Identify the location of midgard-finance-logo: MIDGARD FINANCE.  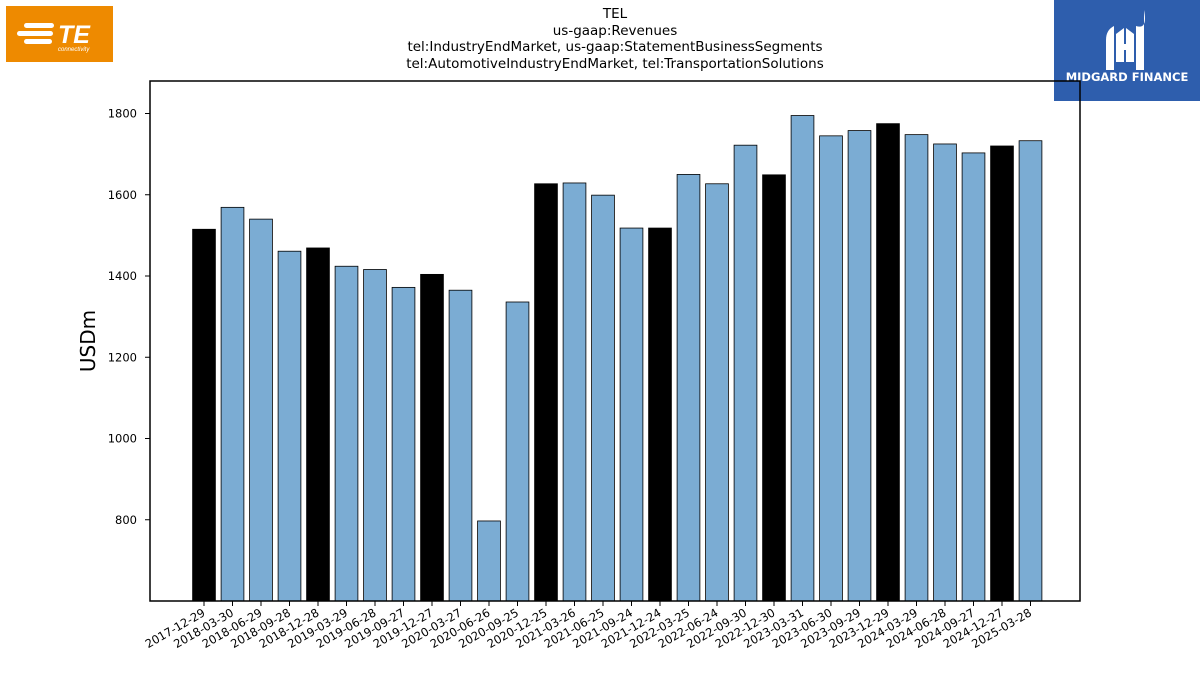
(1127, 50).